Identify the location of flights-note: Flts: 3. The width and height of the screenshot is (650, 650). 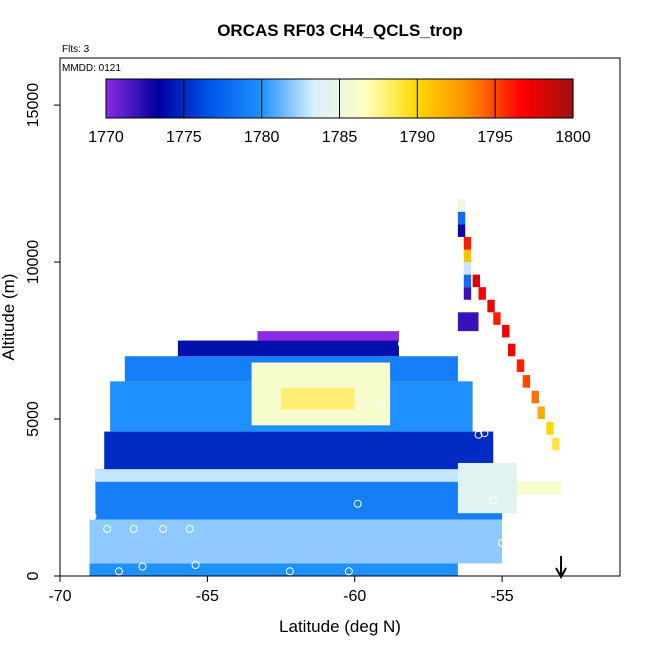
(76, 49).